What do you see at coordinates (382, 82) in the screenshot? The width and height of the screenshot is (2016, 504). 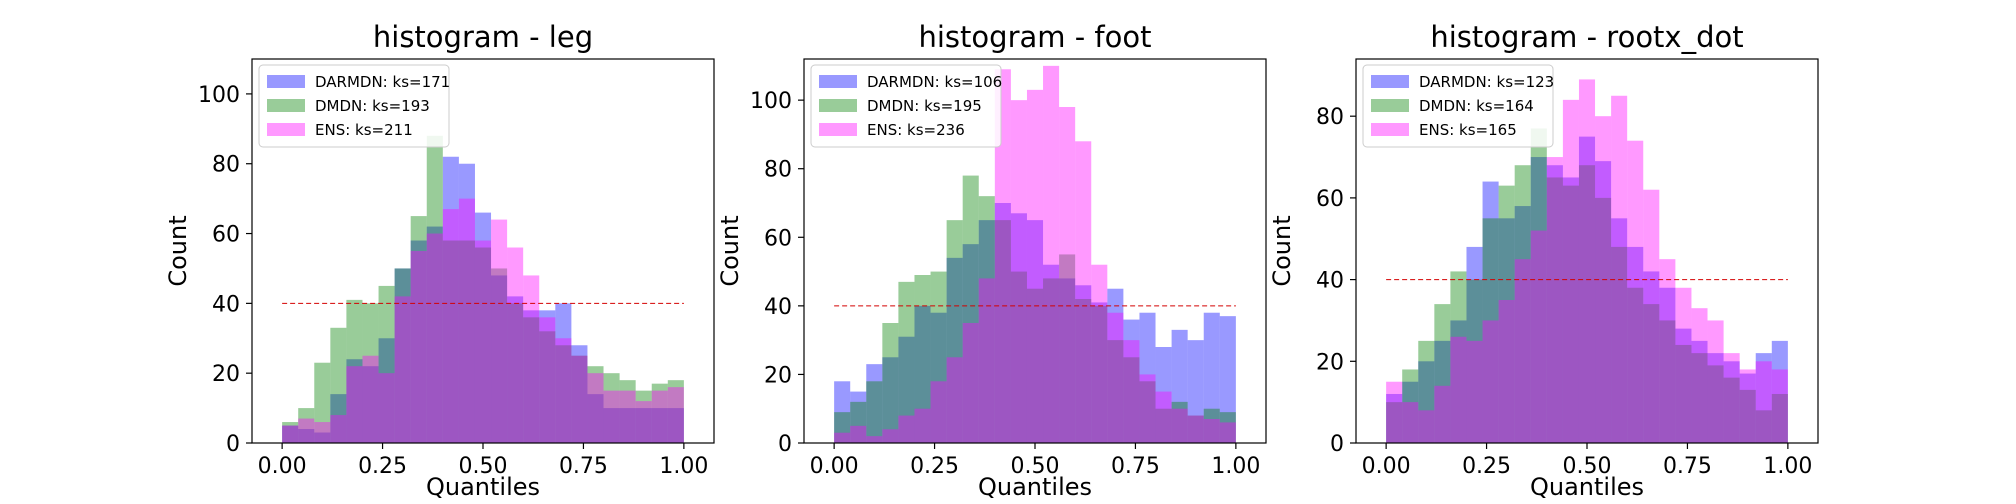 I see `legend-label: DARMDN: ks=171` at bounding box center [382, 82].